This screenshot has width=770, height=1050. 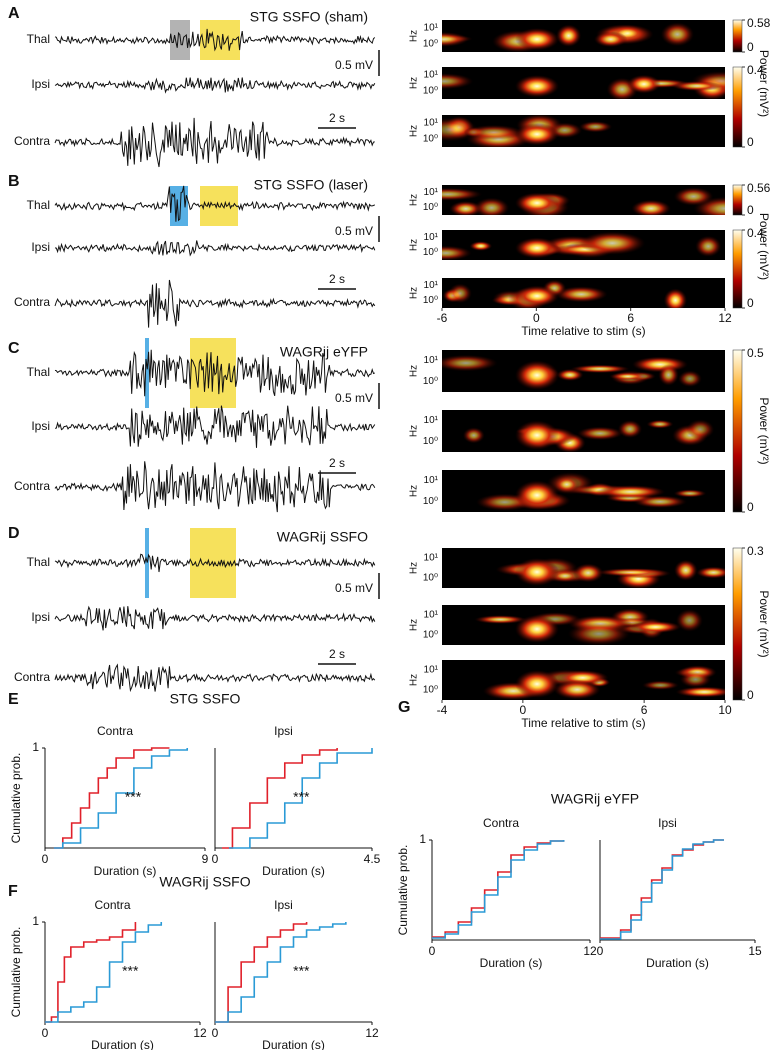 What do you see at coordinates (590, 951) in the screenshot?
I see `x-tick-label: 12` at bounding box center [590, 951].